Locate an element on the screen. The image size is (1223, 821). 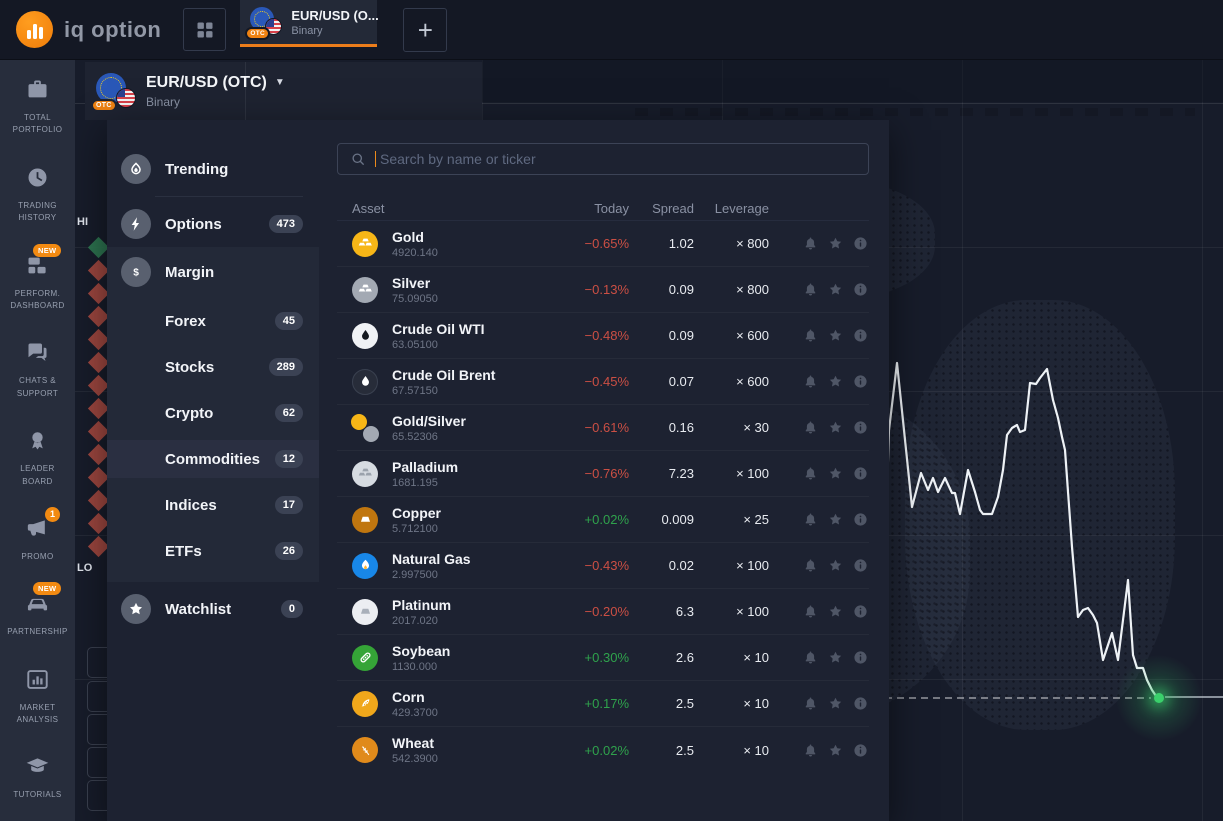
category-margin: $ Margin is located at coordinates (213, 272).